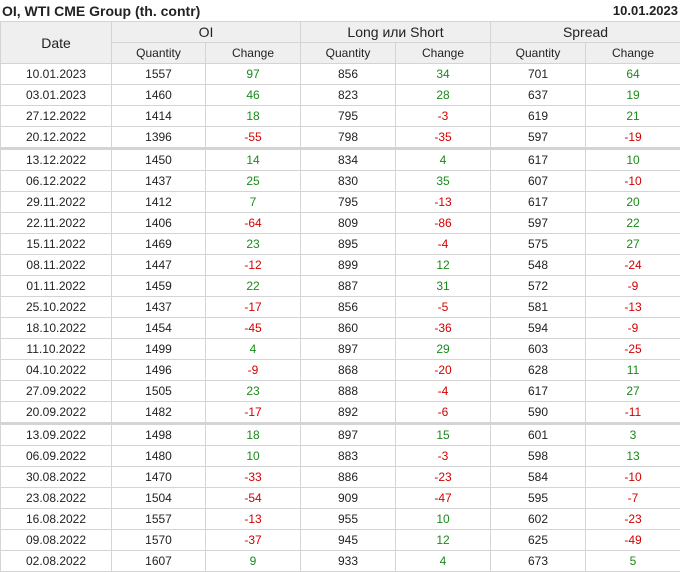  What do you see at coordinates (56, 519) in the screenshot?
I see `cell-date: 16.08.2022` at bounding box center [56, 519].